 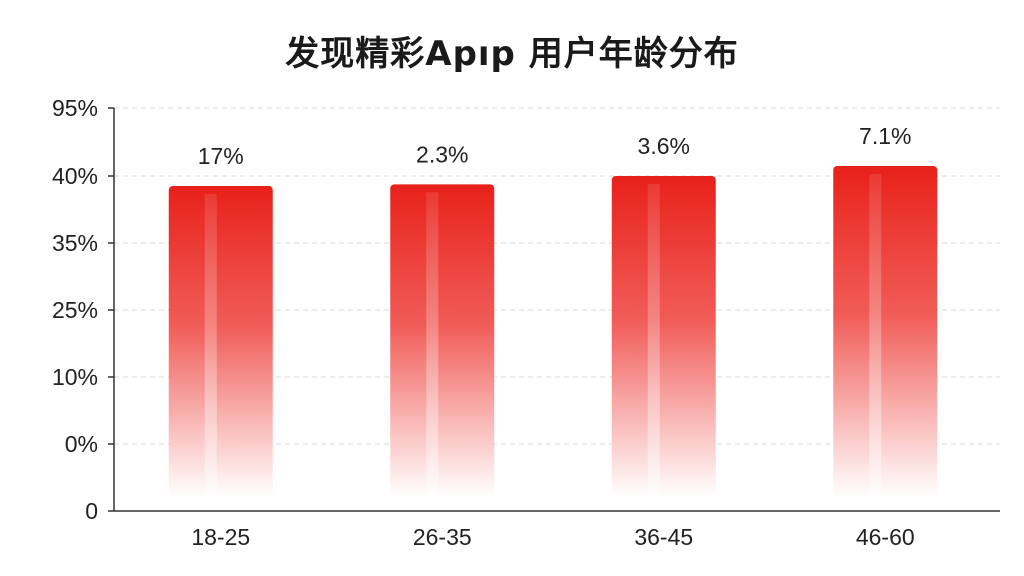 What do you see at coordinates (91, 511) in the screenshot?
I see `y-tick-label: 0` at bounding box center [91, 511].